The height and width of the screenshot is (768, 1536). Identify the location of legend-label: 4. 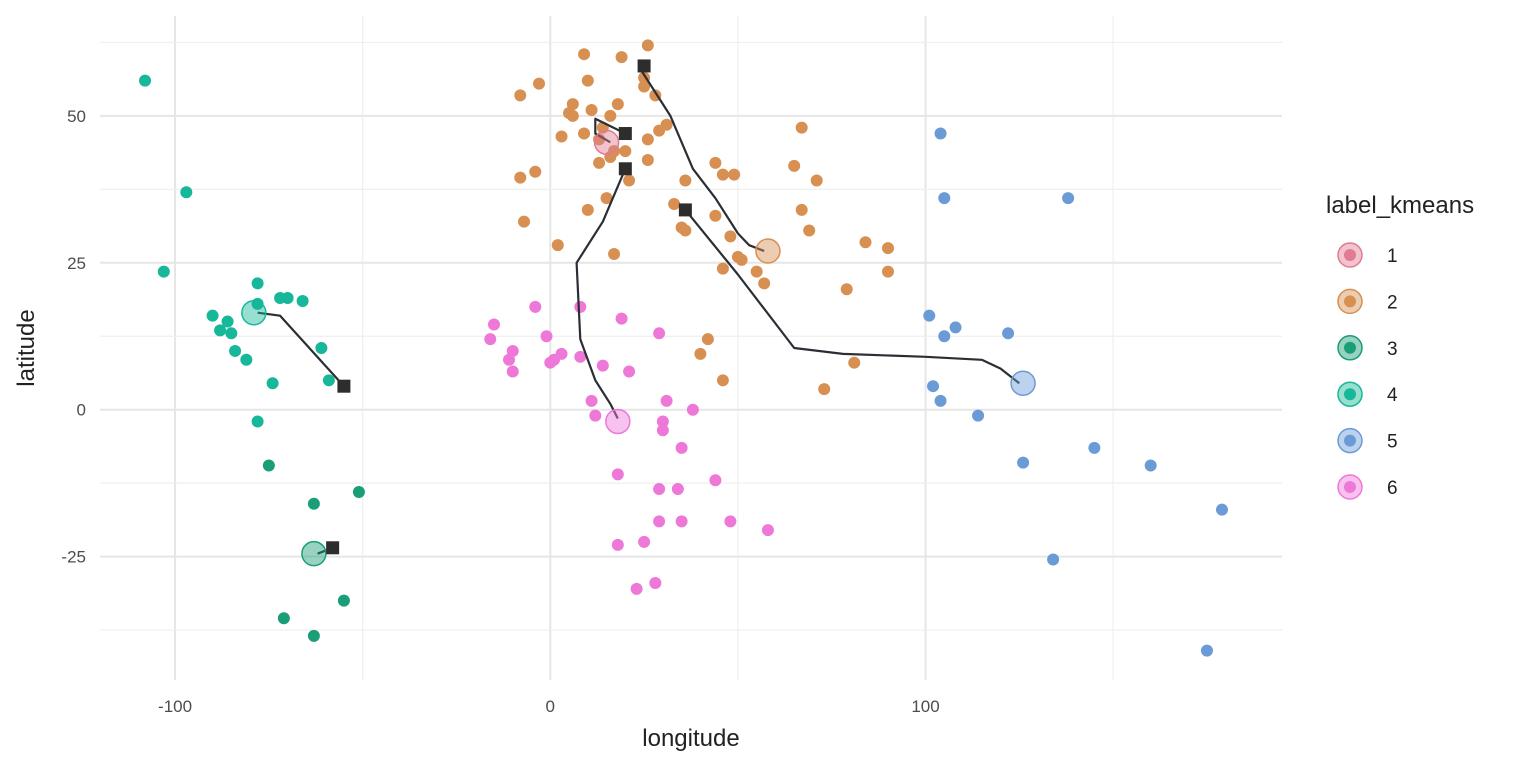
(1392, 395).